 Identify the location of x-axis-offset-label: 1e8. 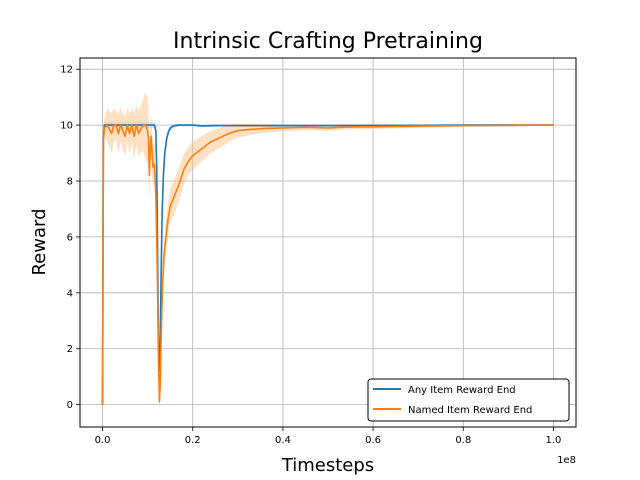
(566, 460).